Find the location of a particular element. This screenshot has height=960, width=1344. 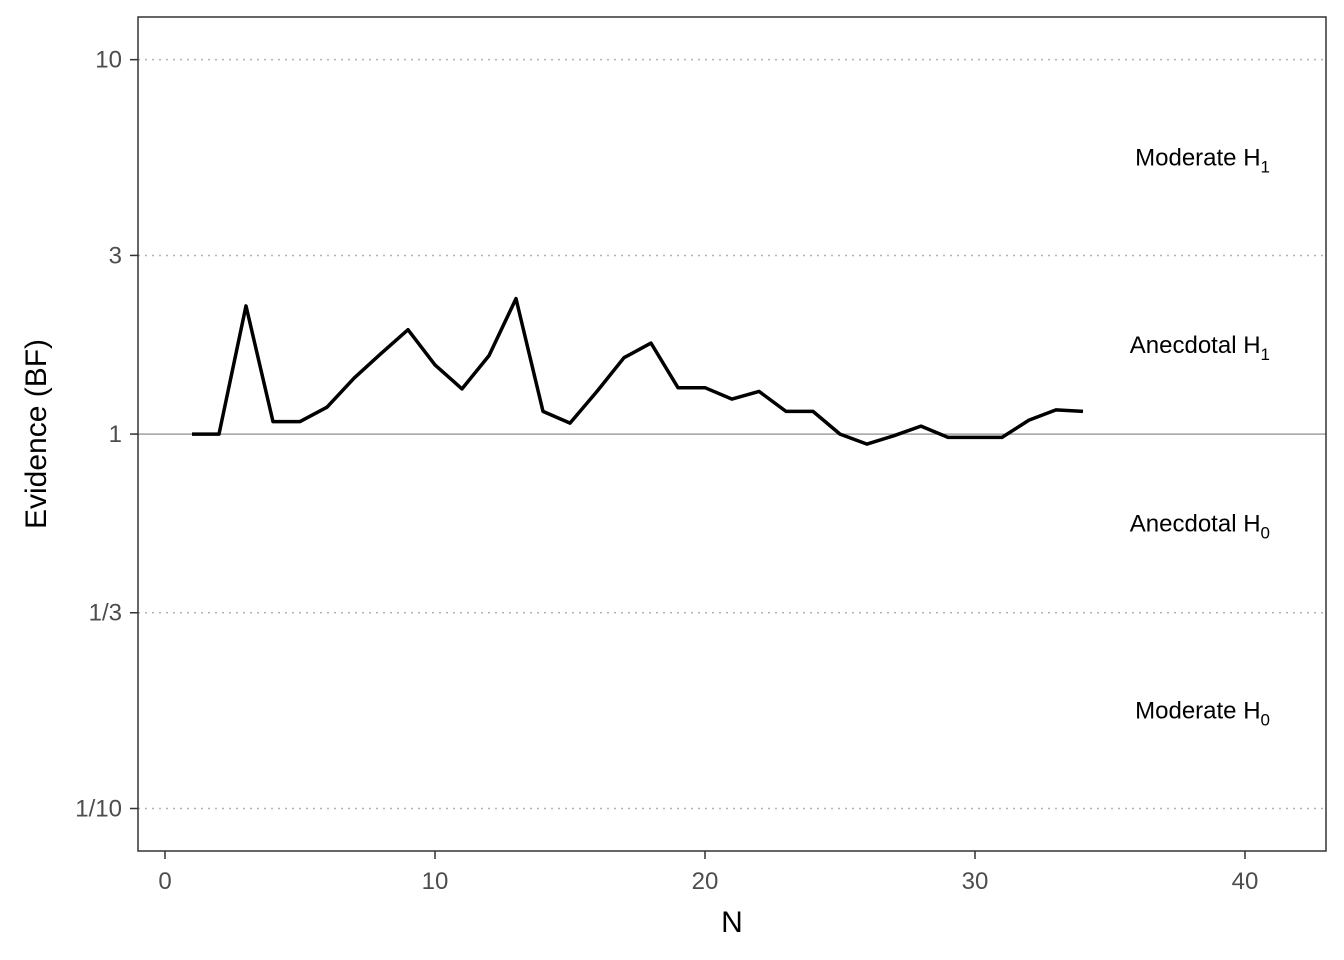

series-layer is located at coordinates (638, 371).